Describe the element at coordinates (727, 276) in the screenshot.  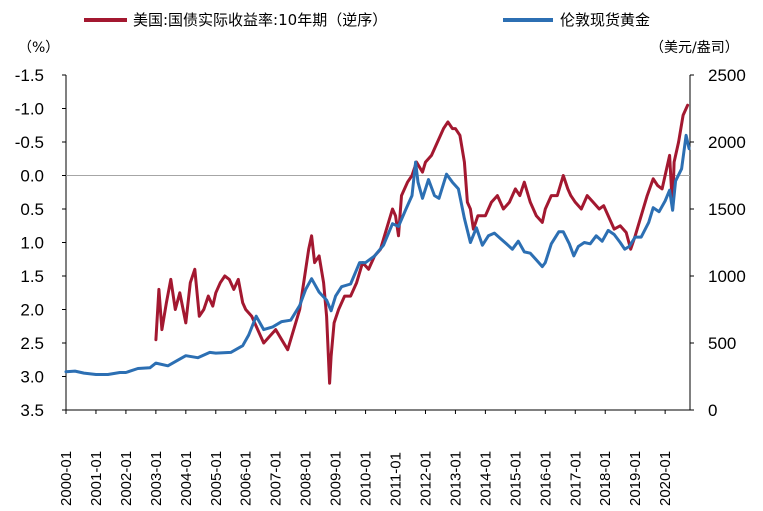
I see `right-tick-label: 1000` at that location.